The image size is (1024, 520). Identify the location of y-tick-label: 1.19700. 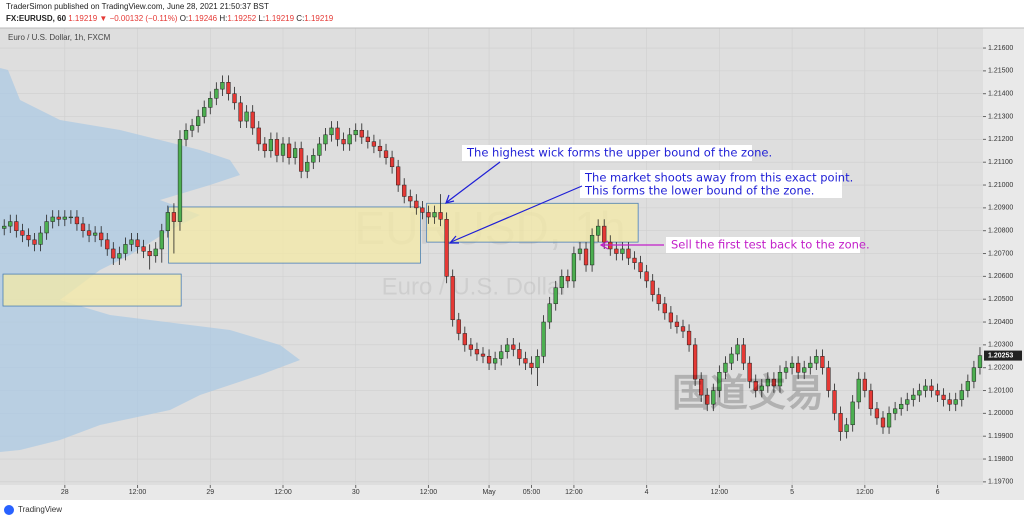
(1000, 482).